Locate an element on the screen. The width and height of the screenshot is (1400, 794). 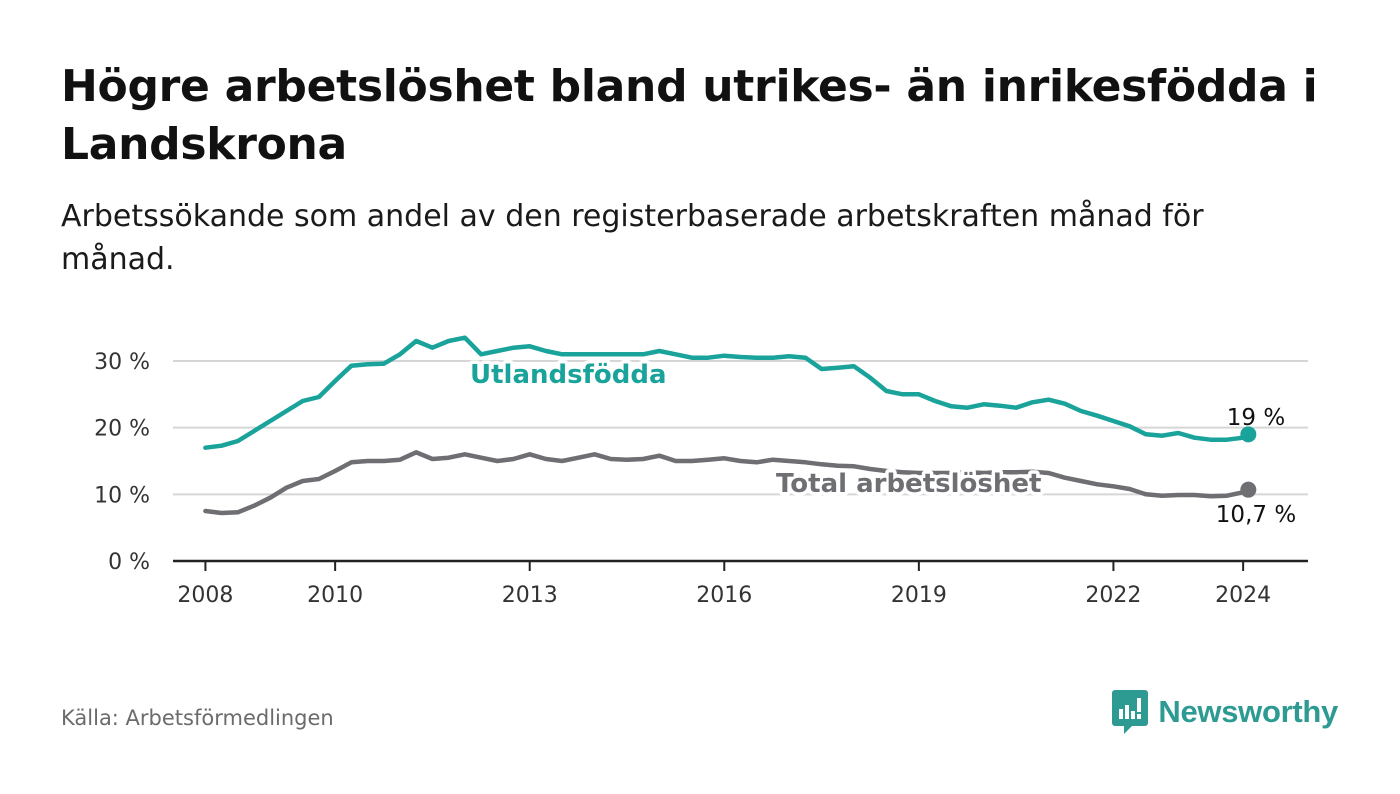
grid-lines is located at coordinates (740, 428).